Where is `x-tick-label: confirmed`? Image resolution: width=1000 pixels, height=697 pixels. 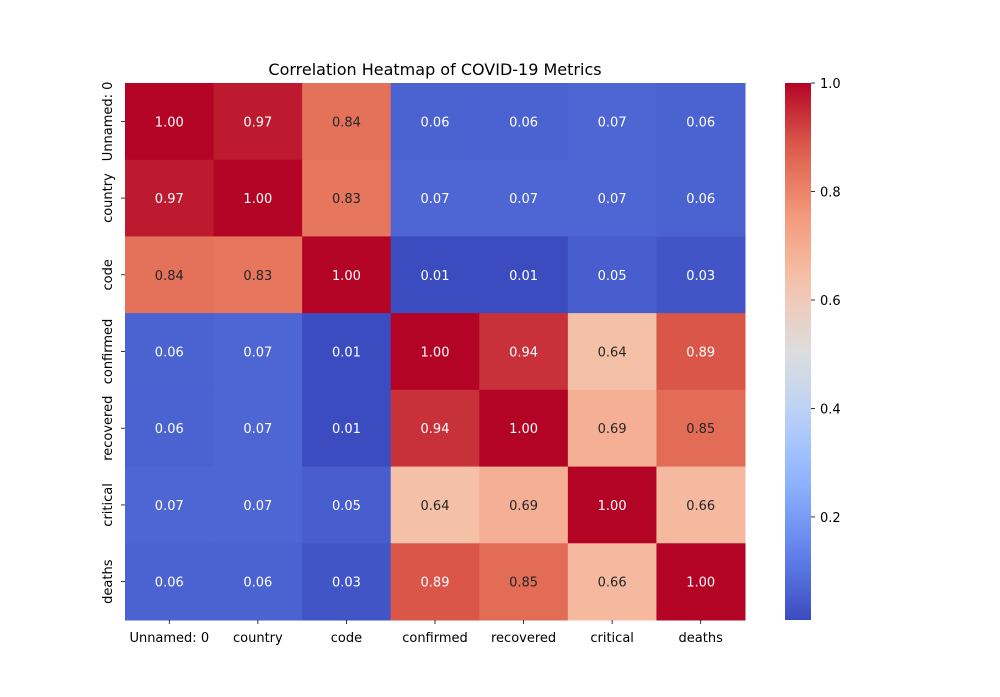
x-tick-label: confirmed is located at coordinates (435, 638).